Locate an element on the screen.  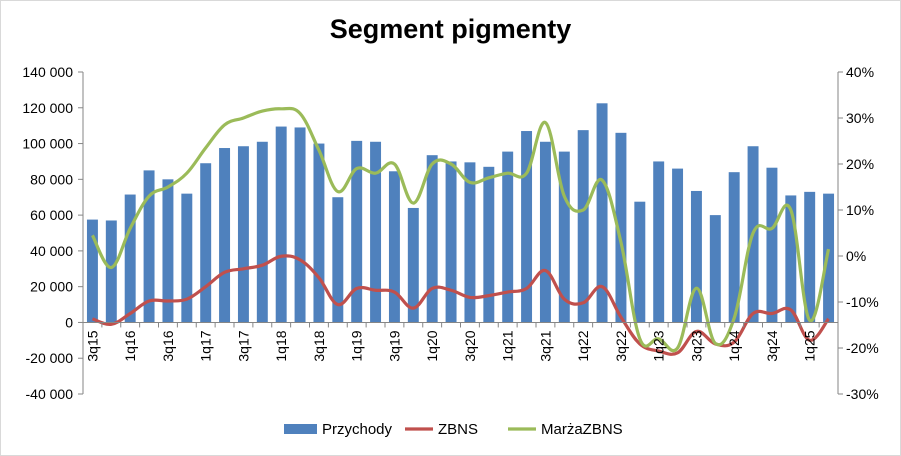
bar-4q18 is located at coordinates (338, 260).